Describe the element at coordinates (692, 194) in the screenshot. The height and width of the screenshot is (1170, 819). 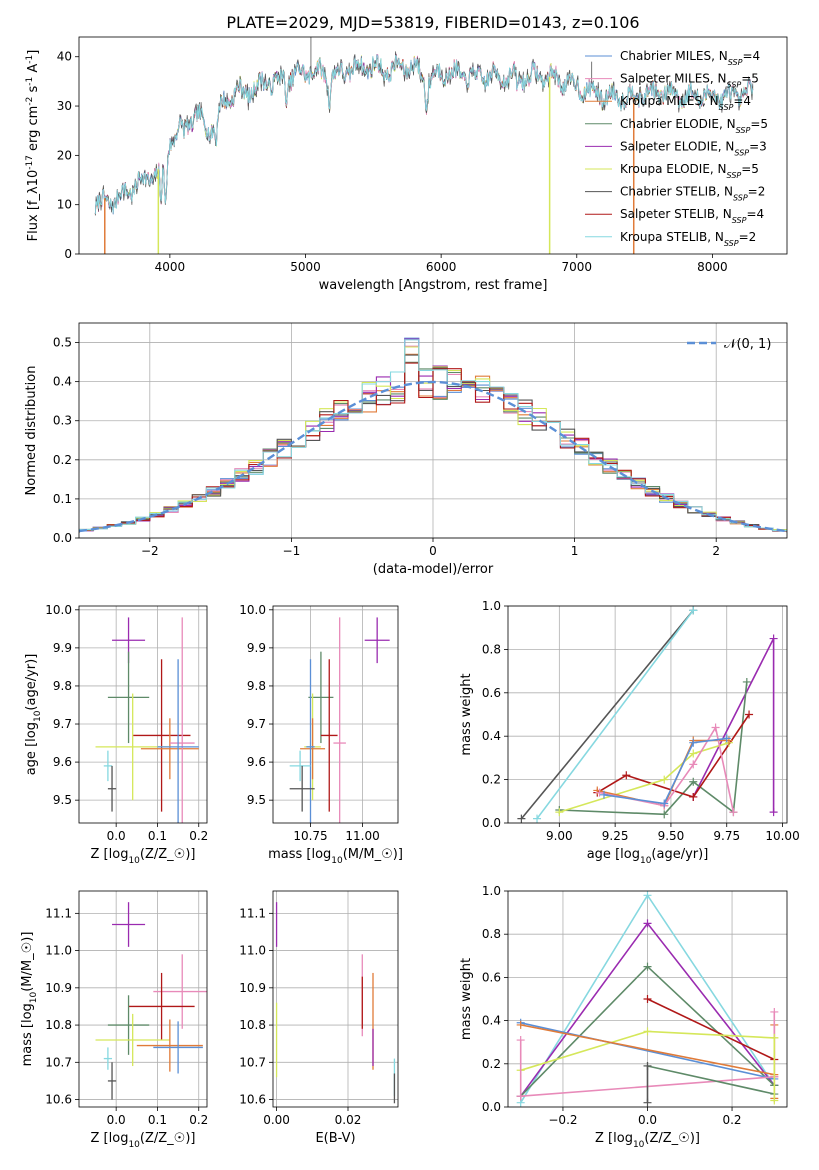
I see `legend-label: Chabrier STELIB, NSSP=2` at that location.